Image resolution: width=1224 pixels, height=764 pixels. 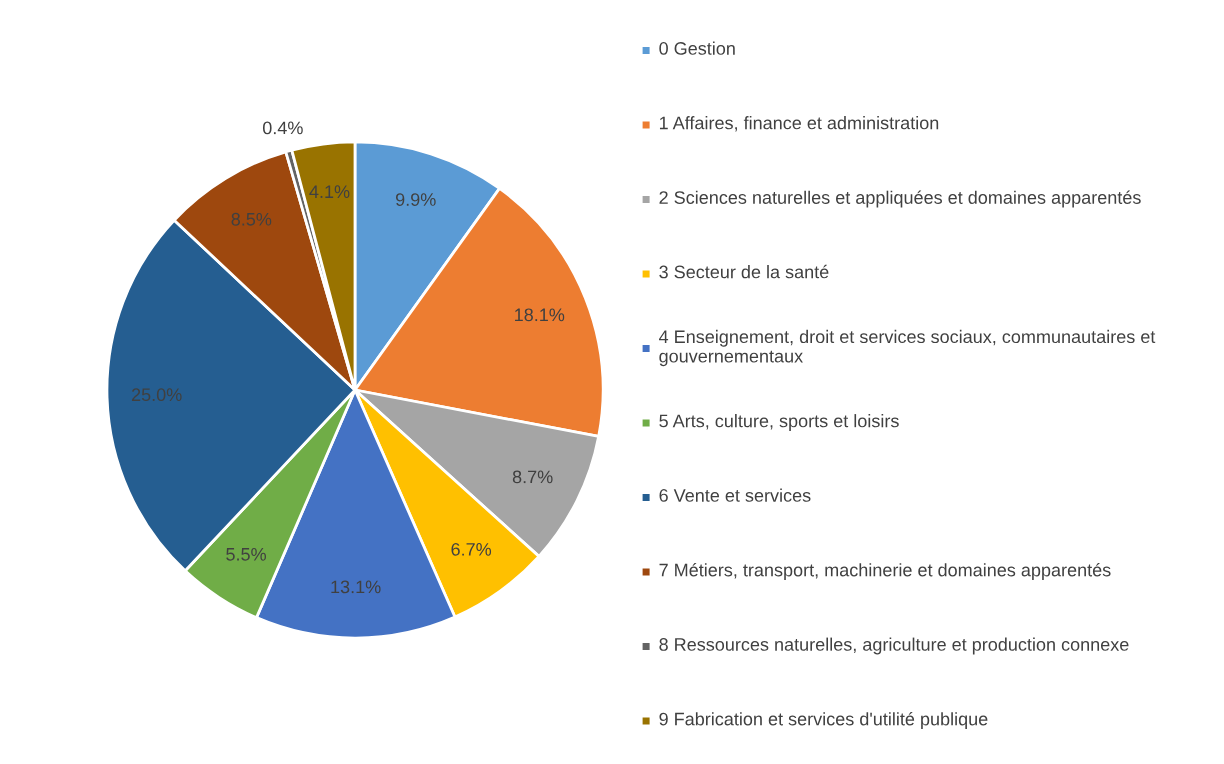 I want to click on legend-label: 7 Métiers, transport, machinerie et domaines apparentés, so click(x=885, y=571).